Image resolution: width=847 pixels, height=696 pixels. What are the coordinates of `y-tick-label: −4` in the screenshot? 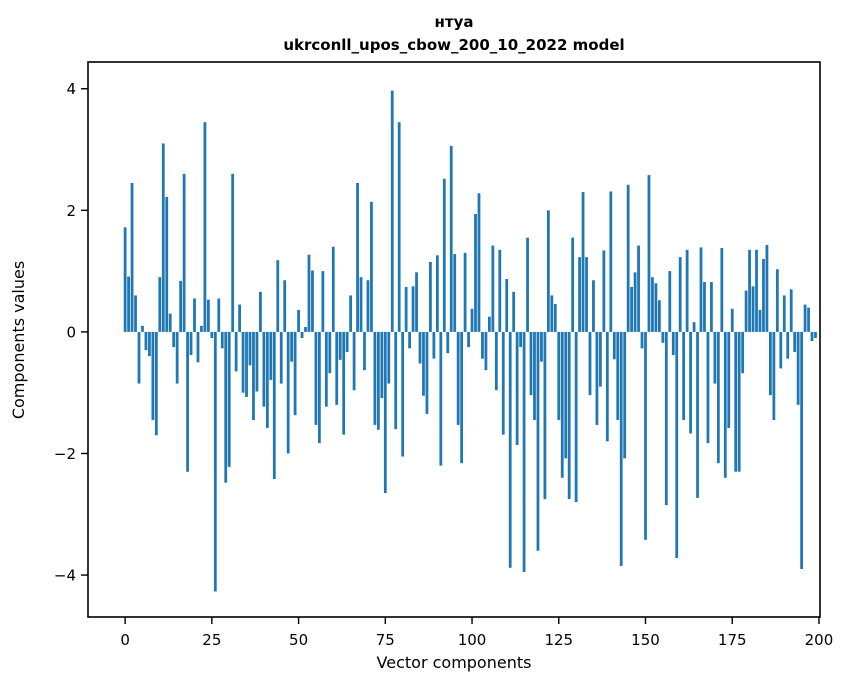 It's located at (65, 576).